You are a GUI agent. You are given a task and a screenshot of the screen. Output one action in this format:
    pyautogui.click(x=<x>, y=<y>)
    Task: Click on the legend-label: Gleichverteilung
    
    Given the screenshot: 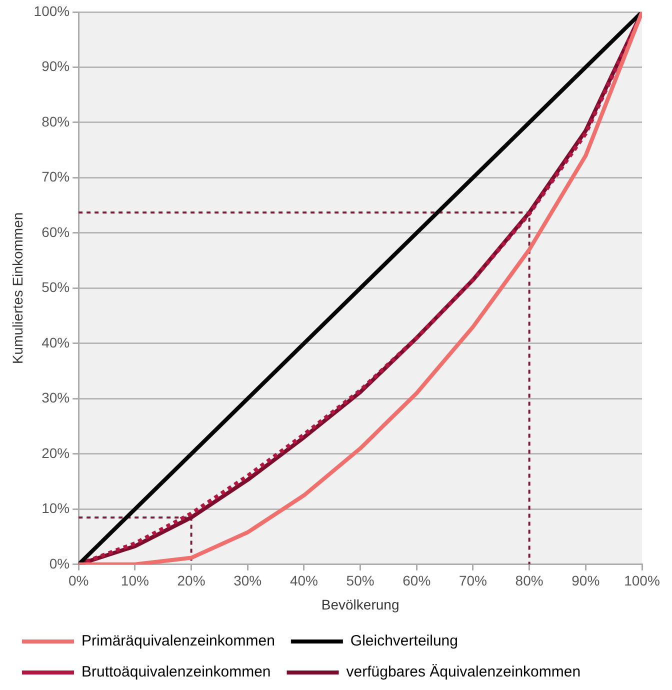 What is the action you would take?
    pyautogui.click(x=404, y=641)
    